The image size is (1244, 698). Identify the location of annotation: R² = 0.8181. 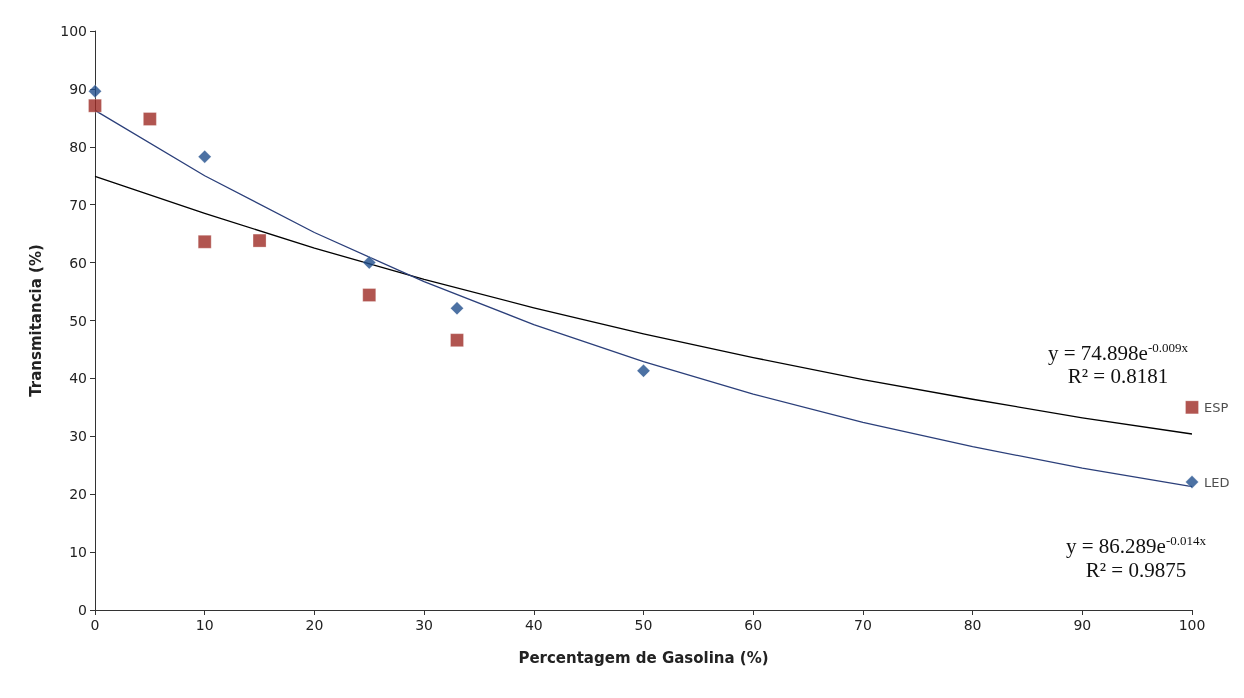
(1118, 376).